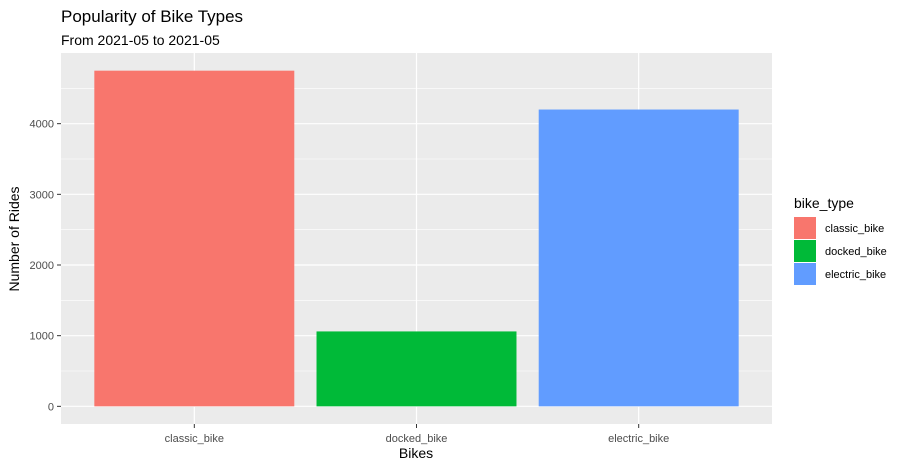 Image resolution: width=909 pixels, height=469 pixels. I want to click on legend-title: bike_type, so click(824, 203).